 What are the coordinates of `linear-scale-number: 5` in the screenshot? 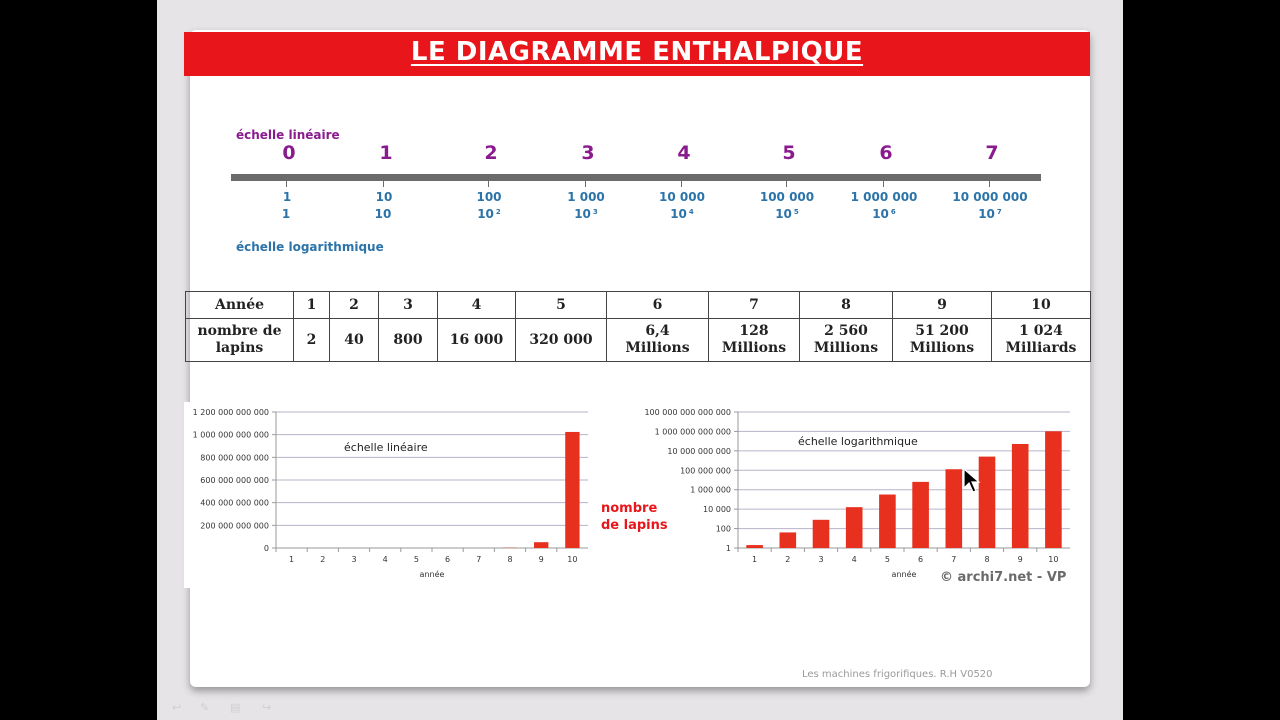 It's located at (789, 153).